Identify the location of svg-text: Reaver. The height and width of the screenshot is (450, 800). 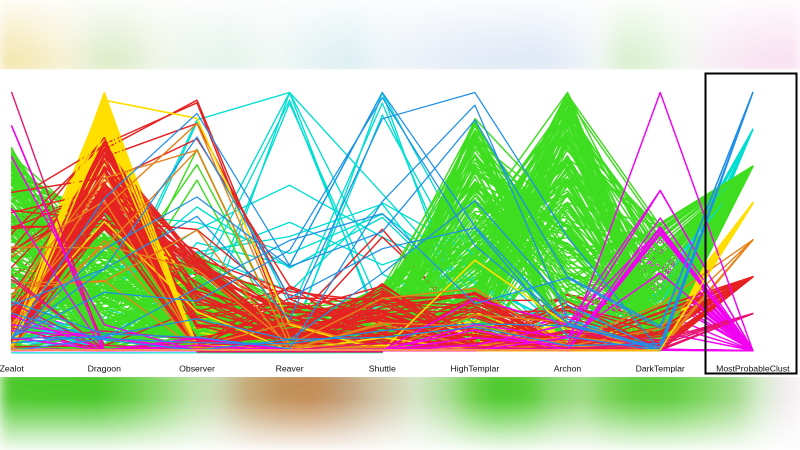
(290, 369).